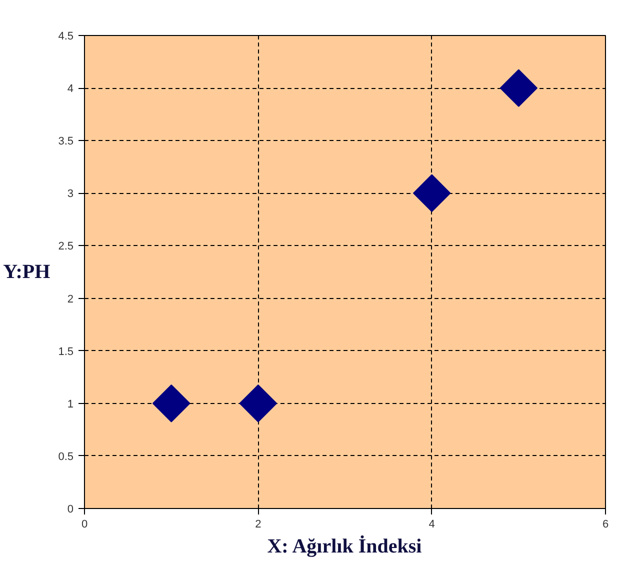 The image size is (638, 567). What do you see at coordinates (70, 510) in the screenshot?
I see `y-tick-label: 0` at bounding box center [70, 510].